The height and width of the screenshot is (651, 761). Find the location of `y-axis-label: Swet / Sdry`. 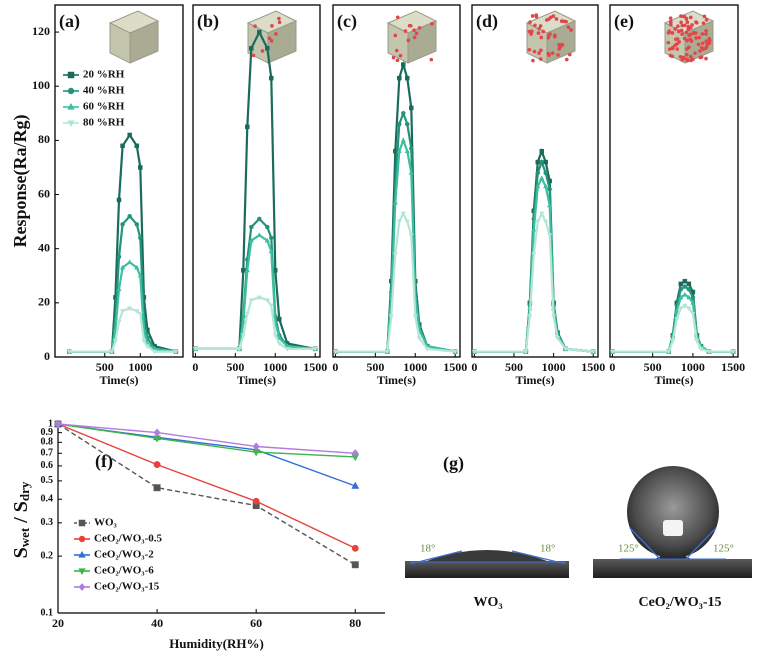

y-axis-label: Swet / Sdry is located at coordinates (21, 519).